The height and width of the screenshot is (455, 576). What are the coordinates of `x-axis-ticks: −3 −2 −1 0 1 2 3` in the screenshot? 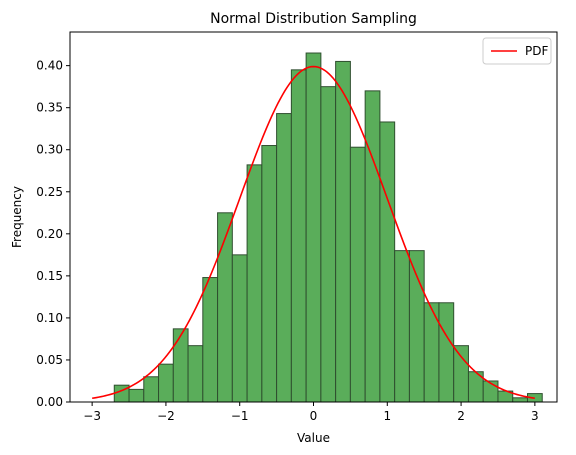 It's located at (311, 412).